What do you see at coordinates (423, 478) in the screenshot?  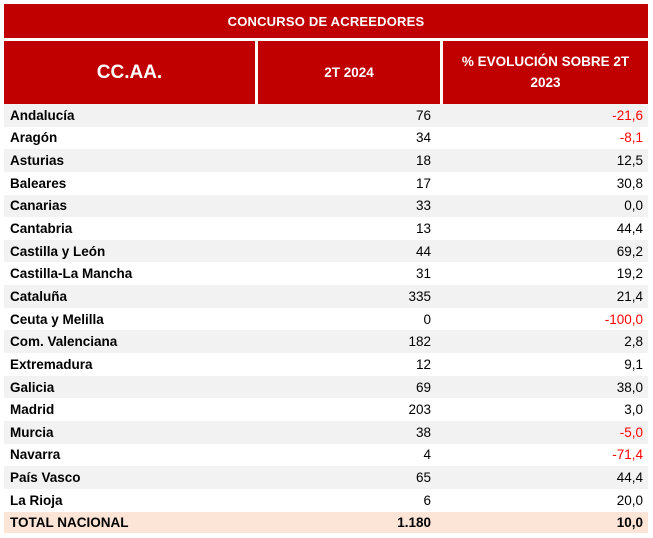 I see `value-cell: 65` at bounding box center [423, 478].